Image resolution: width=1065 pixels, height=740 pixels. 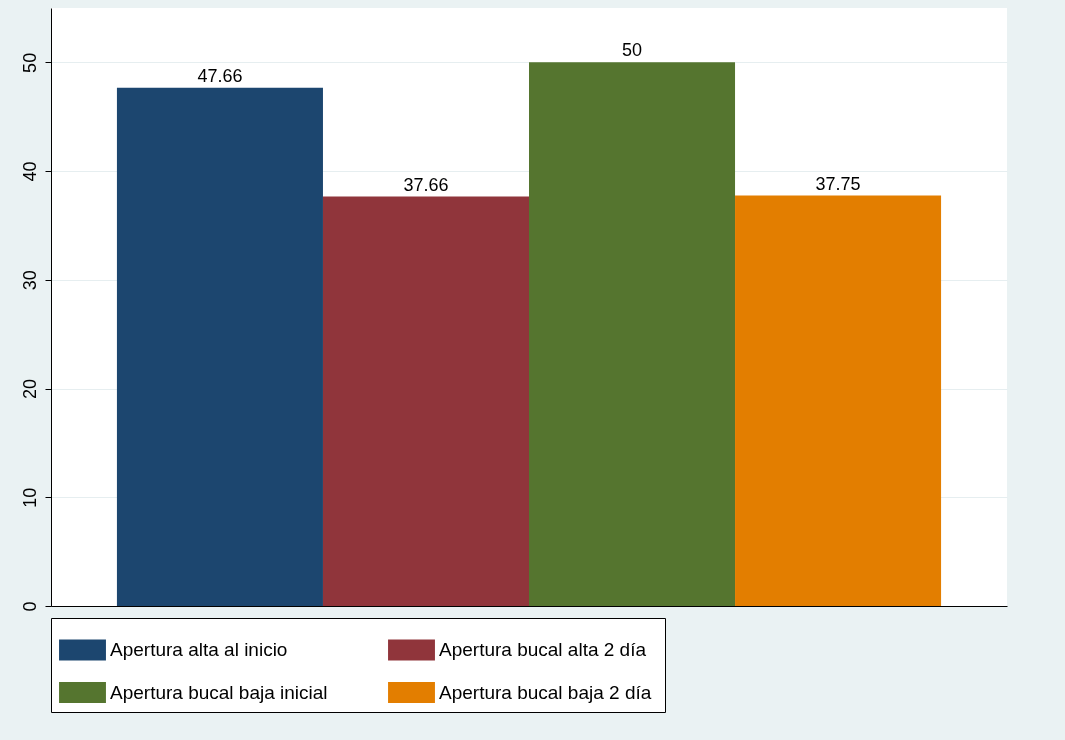 What do you see at coordinates (29, 280) in the screenshot?
I see `y-tick-label: 30` at bounding box center [29, 280].